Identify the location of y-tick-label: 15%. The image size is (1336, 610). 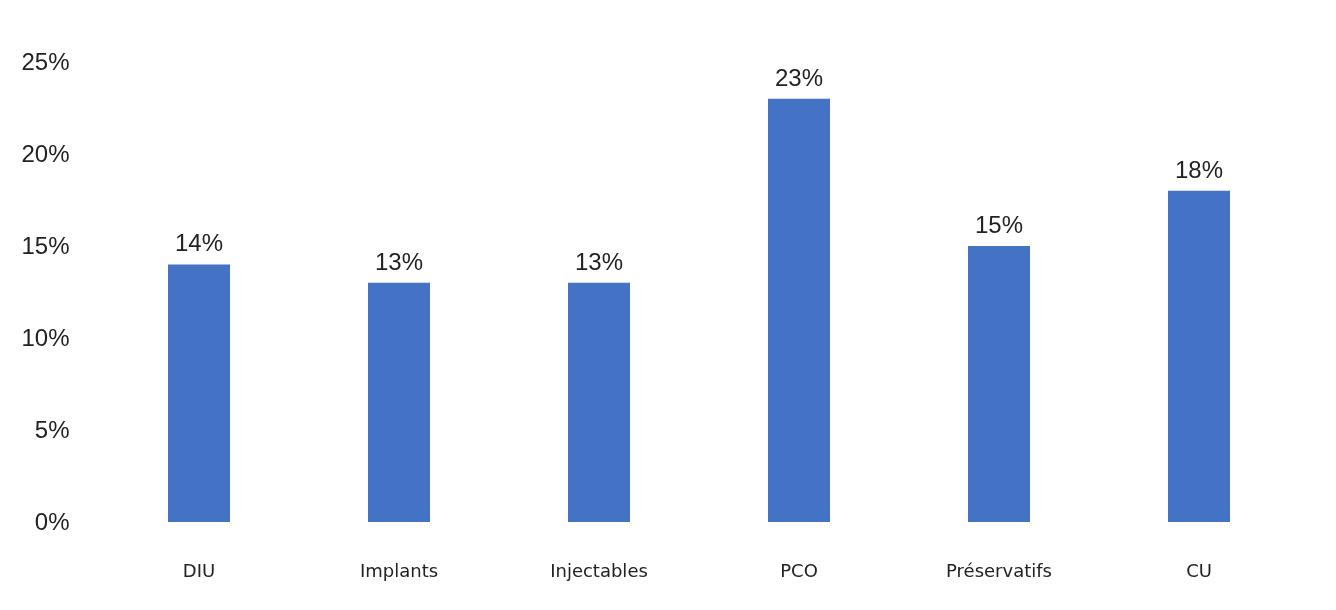
(45, 245).